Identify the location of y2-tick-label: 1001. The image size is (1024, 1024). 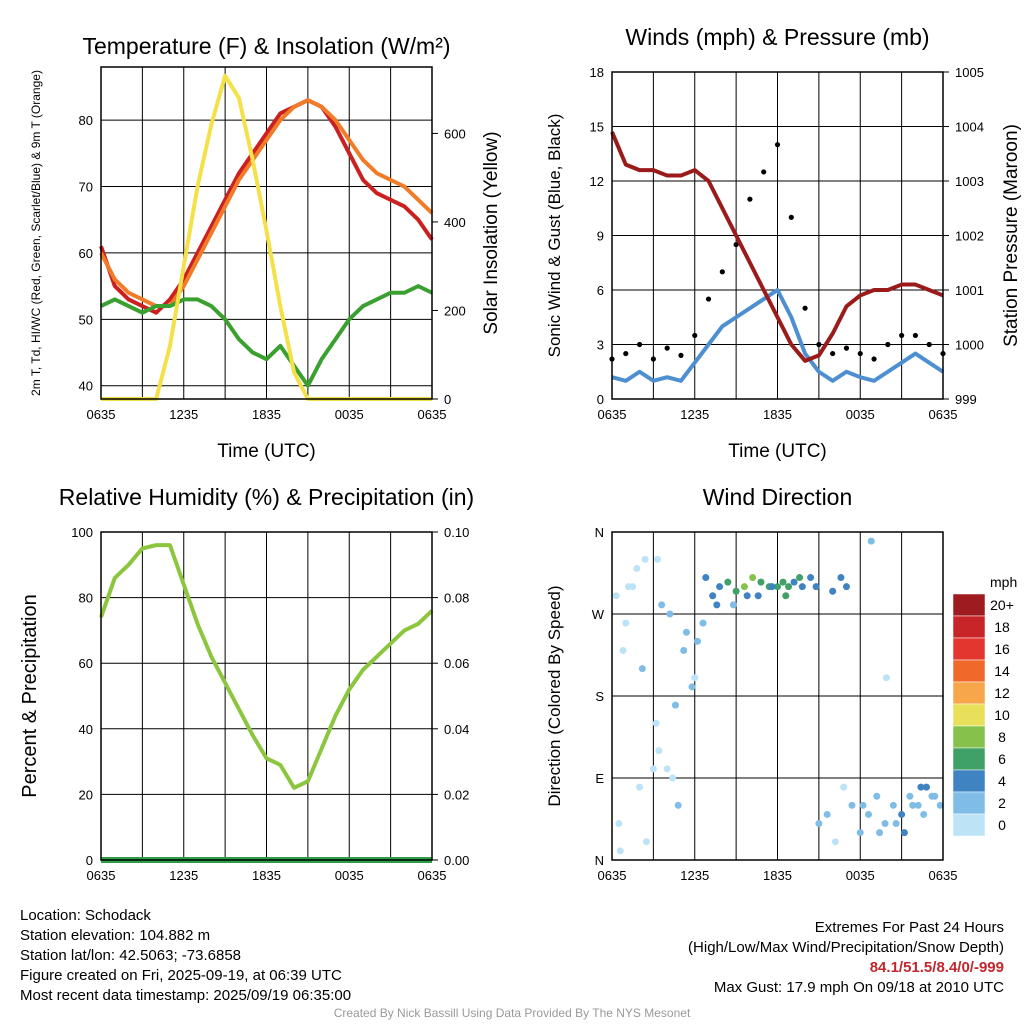
(969, 290).